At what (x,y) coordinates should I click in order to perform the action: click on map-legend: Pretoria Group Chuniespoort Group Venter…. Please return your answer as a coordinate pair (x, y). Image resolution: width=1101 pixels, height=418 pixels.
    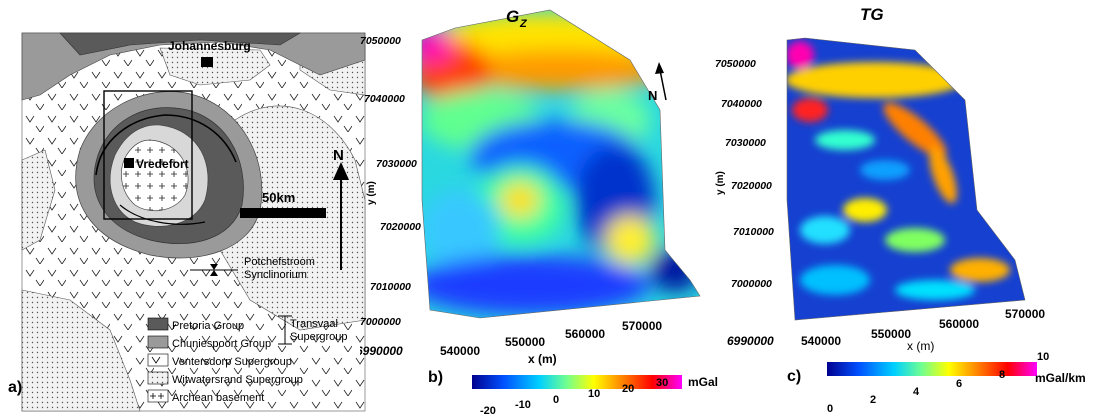
    Looking at the image, I should click on (247, 359).